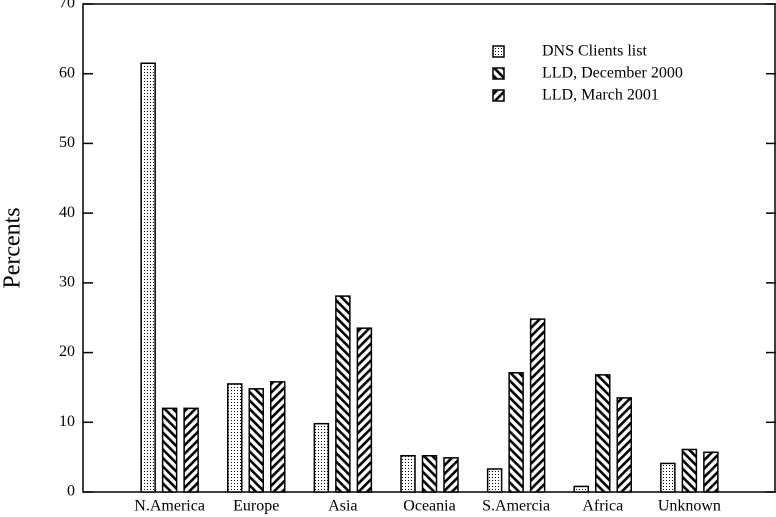  What do you see at coordinates (429, 506) in the screenshot?
I see `x-tick-label: Oceania` at bounding box center [429, 506].